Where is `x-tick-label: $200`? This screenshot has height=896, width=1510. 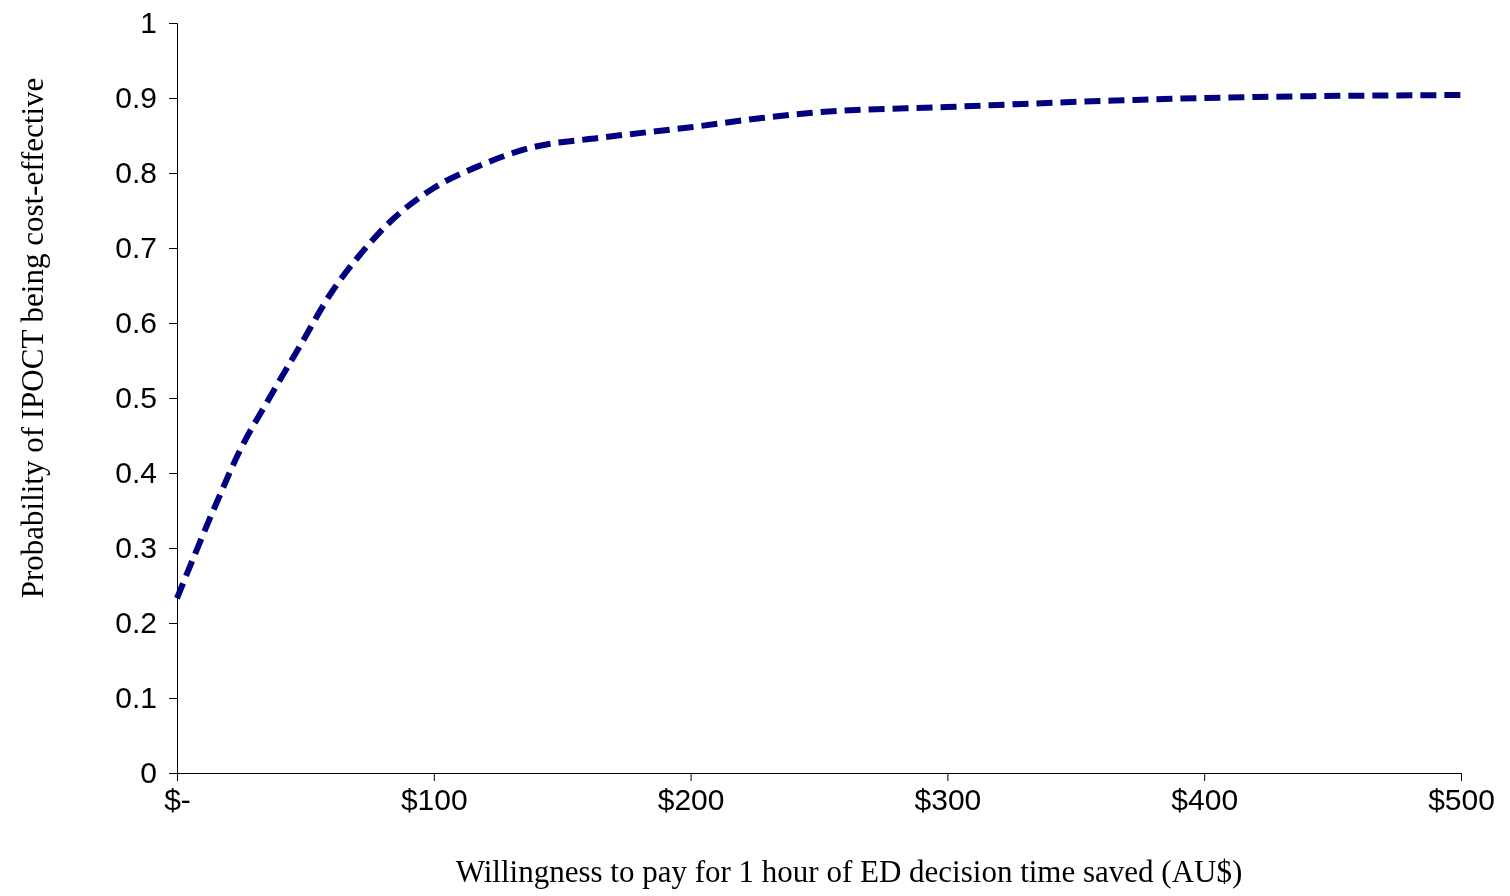
x-tick-label: $200 is located at coordinates (691, 800).